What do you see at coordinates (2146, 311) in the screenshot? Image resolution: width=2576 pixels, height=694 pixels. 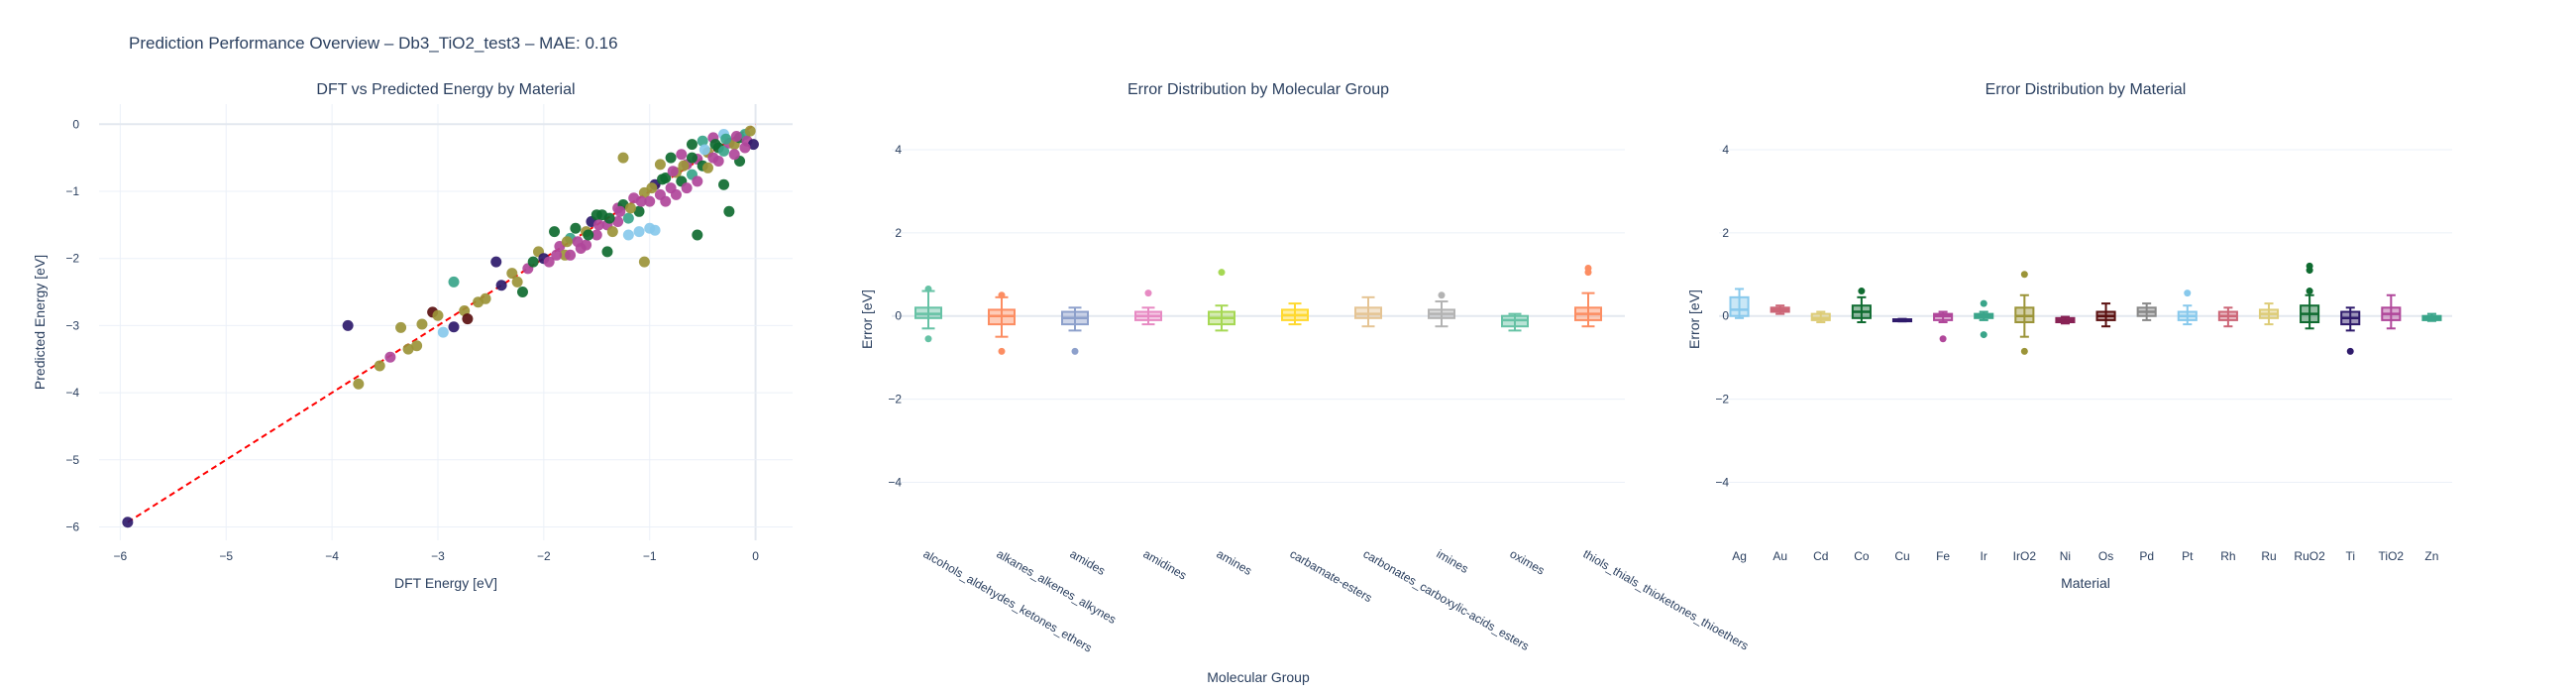 I see `box-Pd` at bounding box center [2146, 311].